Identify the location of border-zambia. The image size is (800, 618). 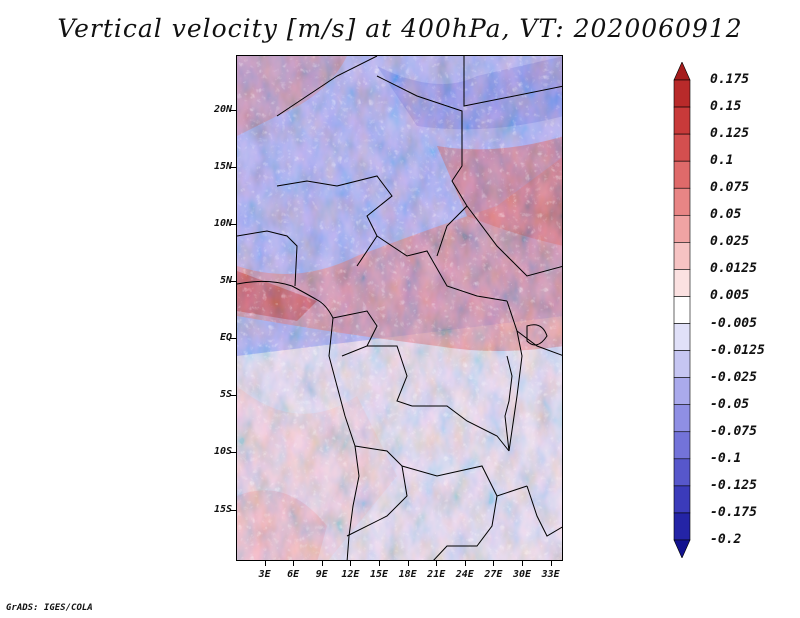
(464, 481).